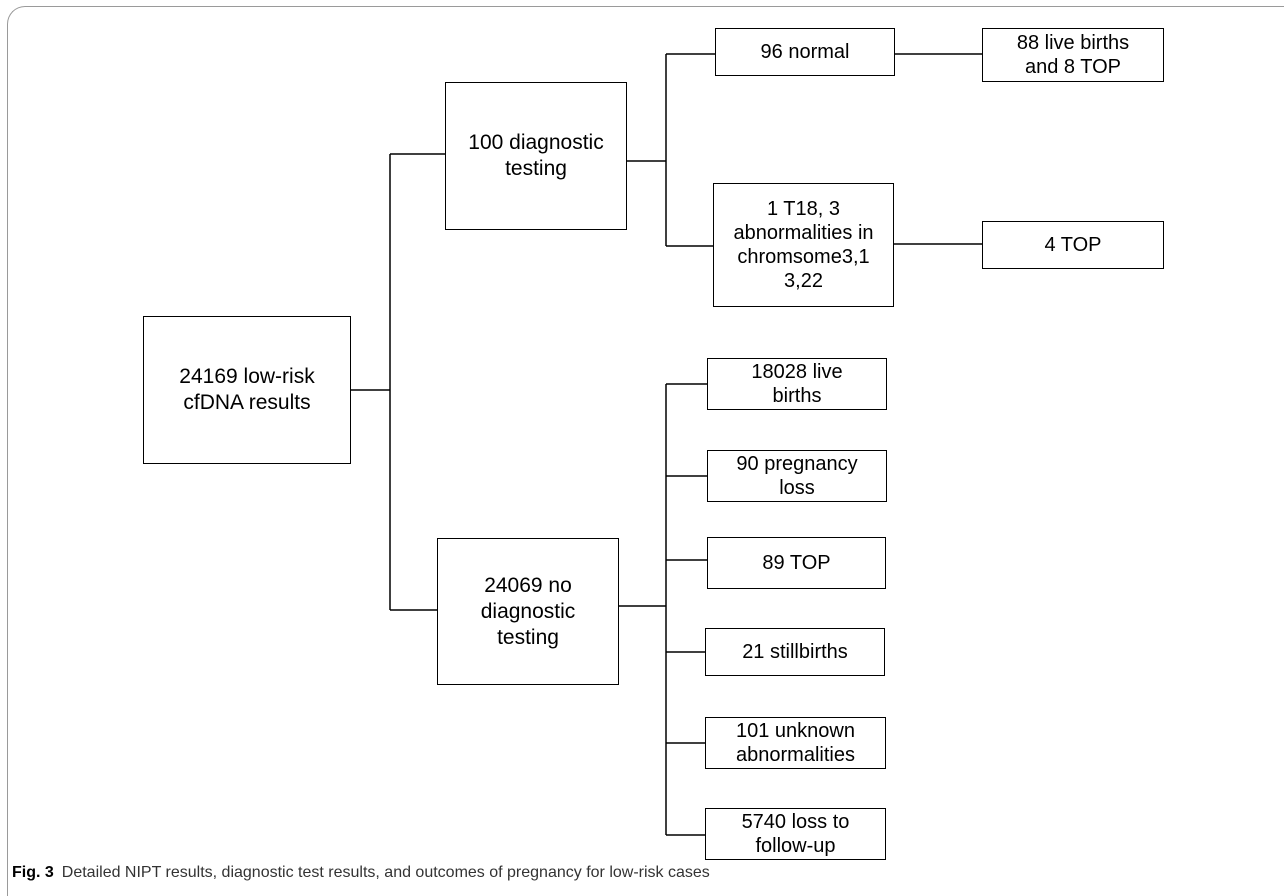  I want to click on no-diagnostic-testing-node: 24069 no diagnostic testing, so click(528, 611).